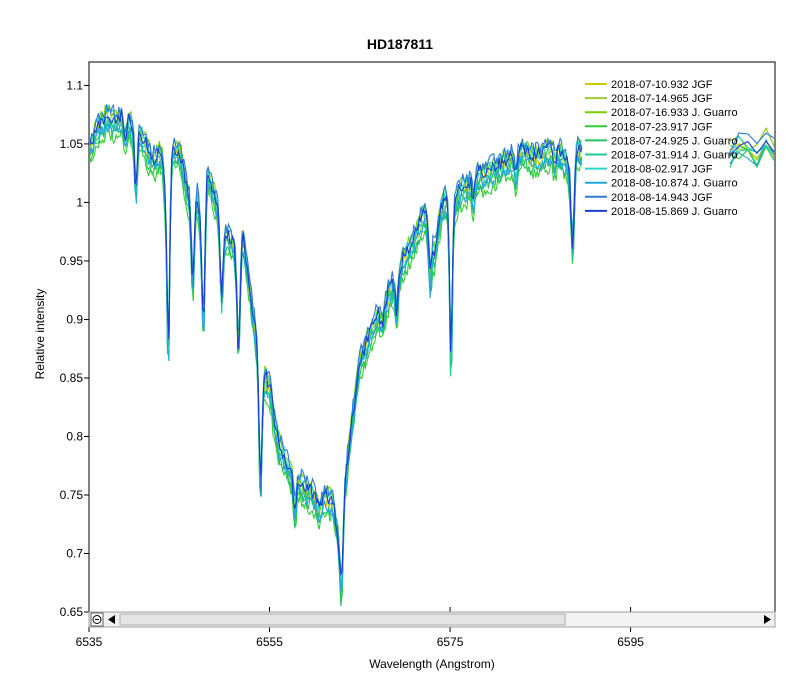 The image size is (800, 700). I want to click on x-tick-label: 6595, so click(630, 642).